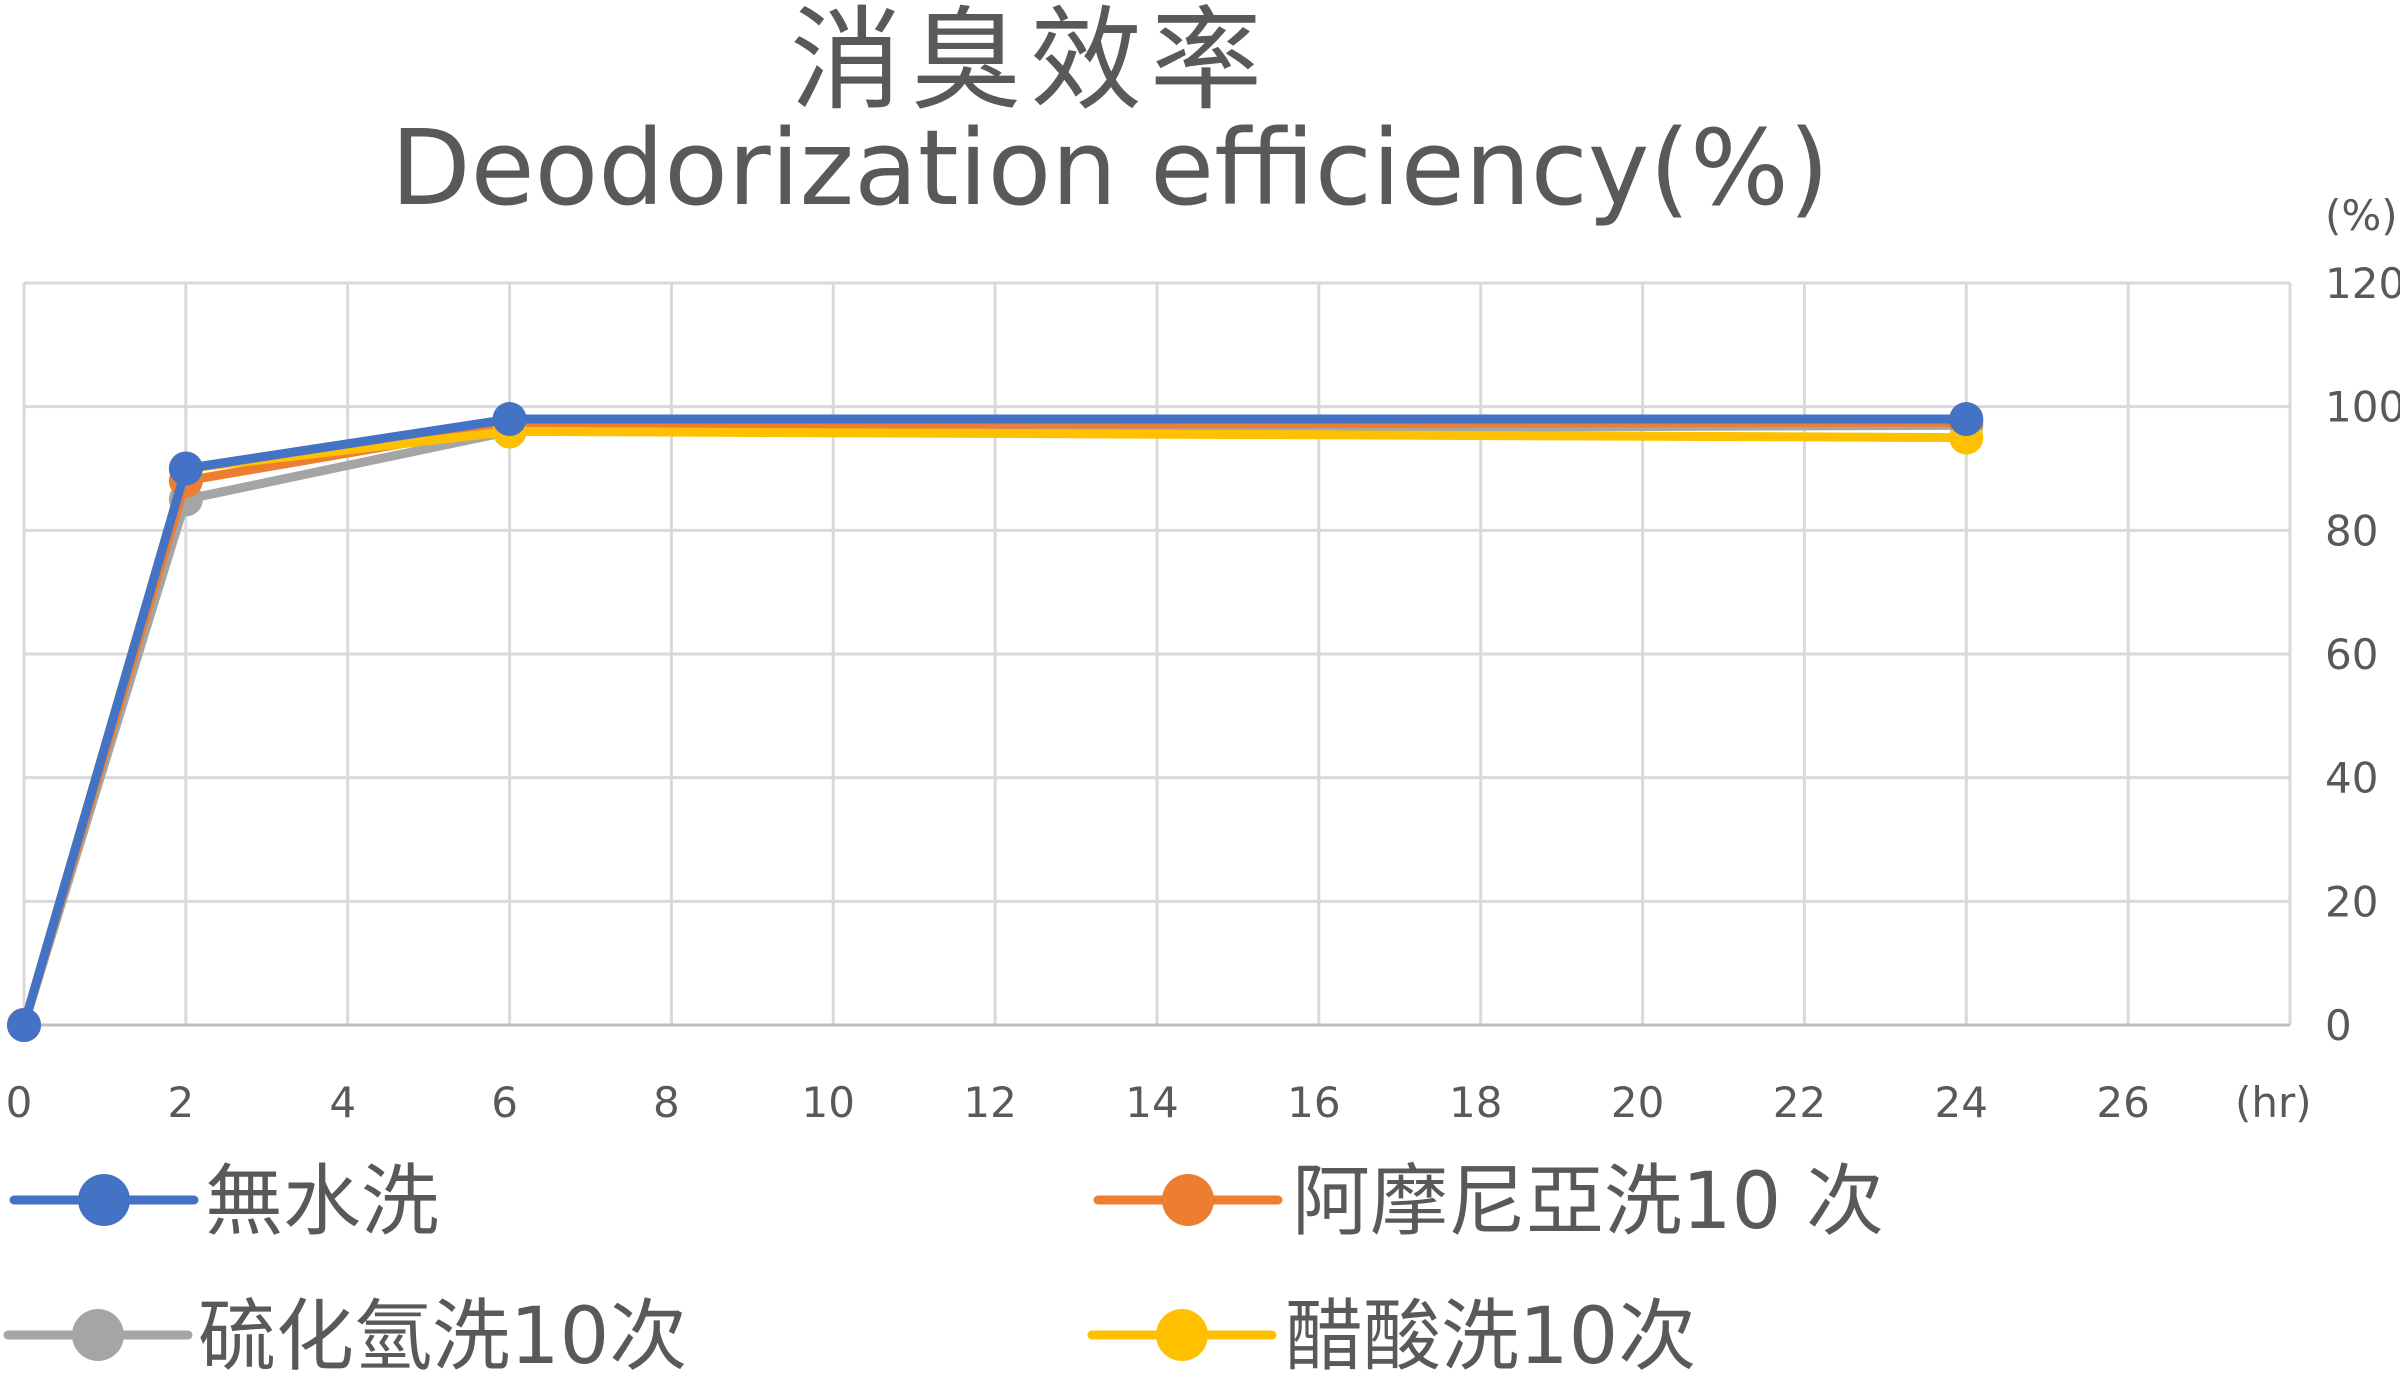 This screenshot has width=2400, height=1378. Describe the element at coordinates (2351, 654) in the screenshot. I see `y-tick-label: 60` at that location.